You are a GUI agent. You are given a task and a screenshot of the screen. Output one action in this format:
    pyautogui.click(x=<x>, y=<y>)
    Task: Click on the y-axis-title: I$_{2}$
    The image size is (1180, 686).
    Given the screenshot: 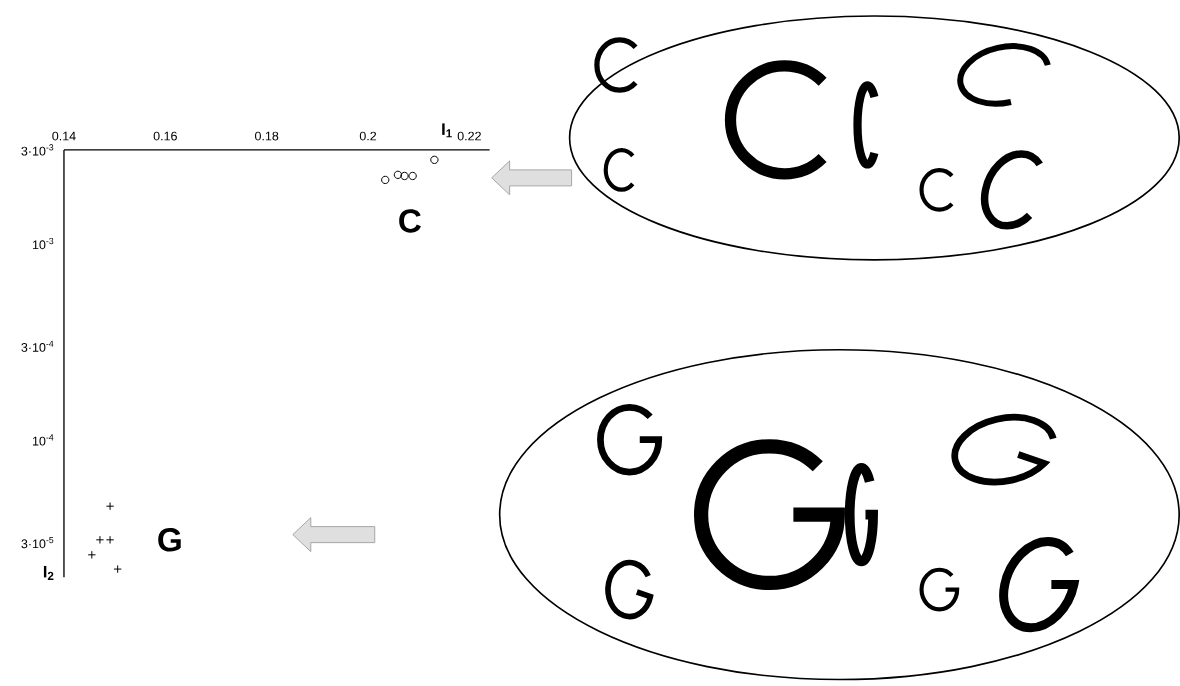 What is the action you would take?
    pyautogui.click(x=48, y=573)
    